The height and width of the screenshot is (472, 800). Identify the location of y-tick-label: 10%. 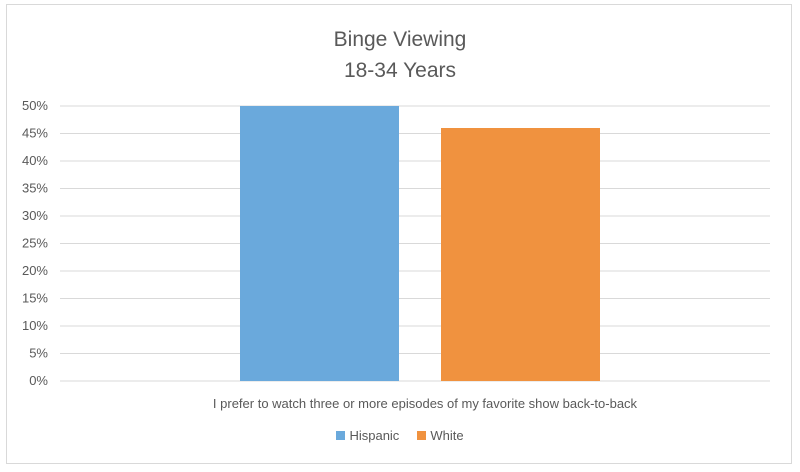
(35, 325).